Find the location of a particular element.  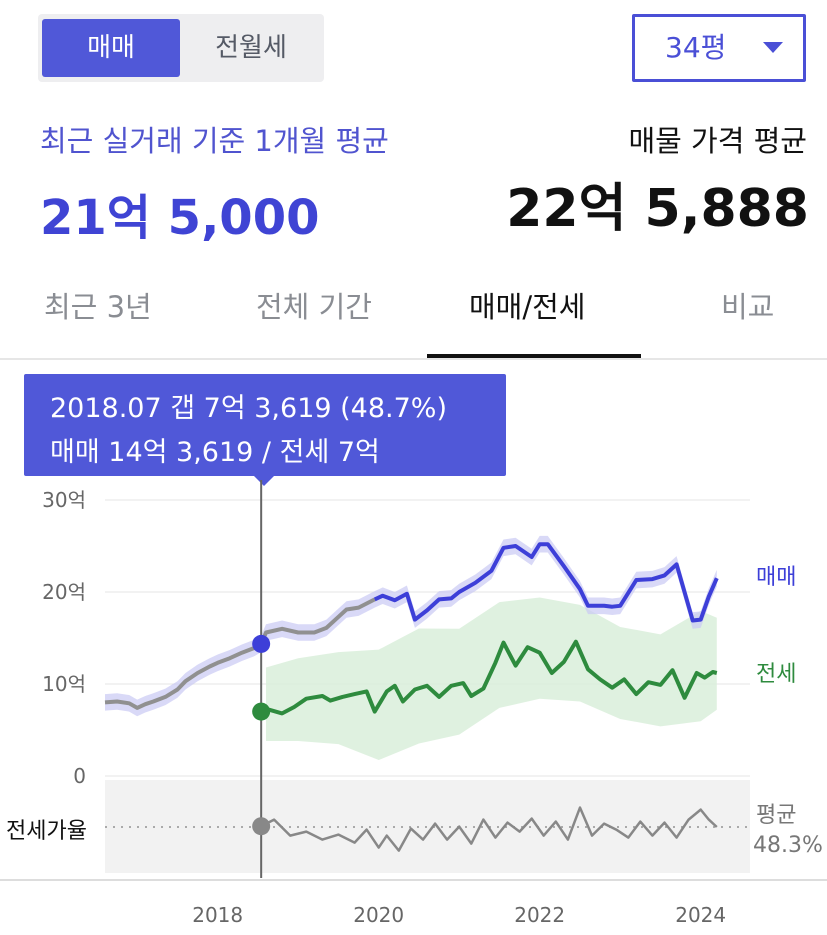

x-tick-label: 2018 is located at coordinates (217, 915).